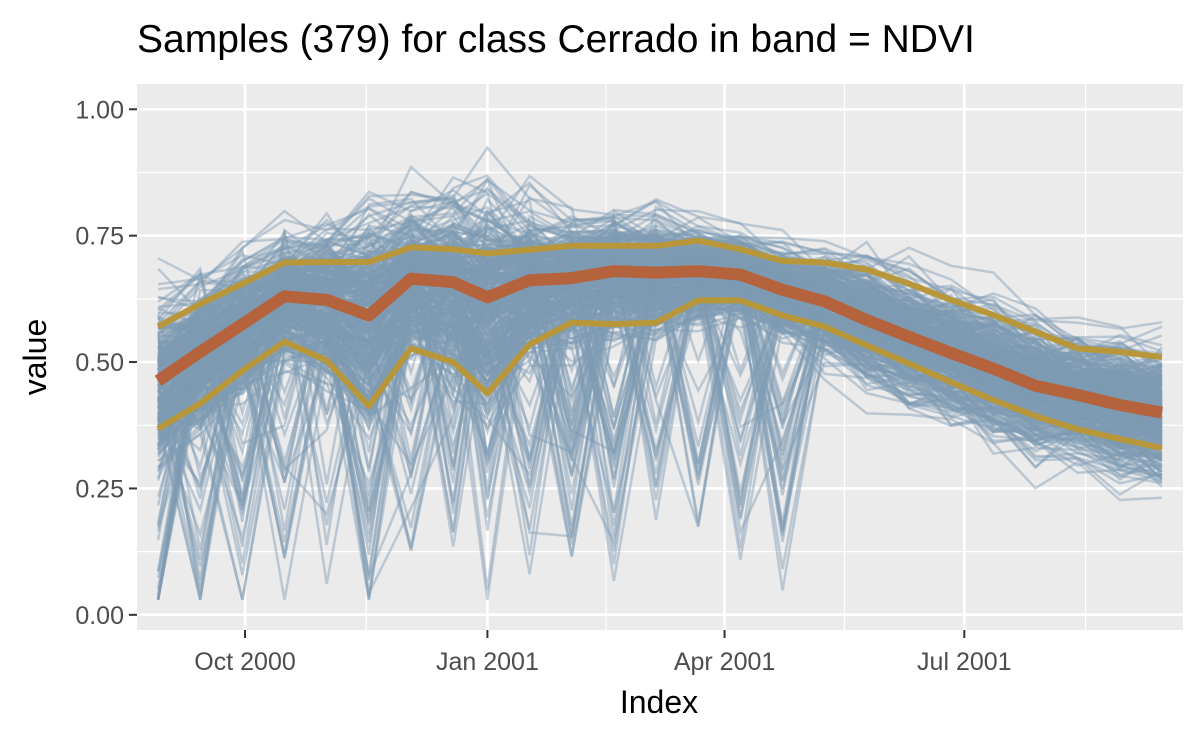  I want to click on x-axis: Oct 2000 Jan 2001 Apr 2001 Jul 2001, so click(603, 653).